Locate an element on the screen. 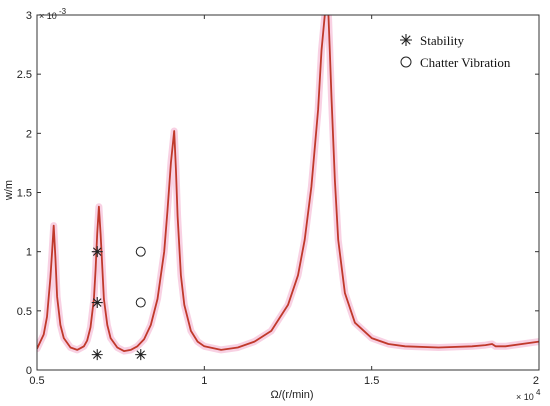  x-axis-label: Ω/(r/min) is located at coordinates (291, 395).